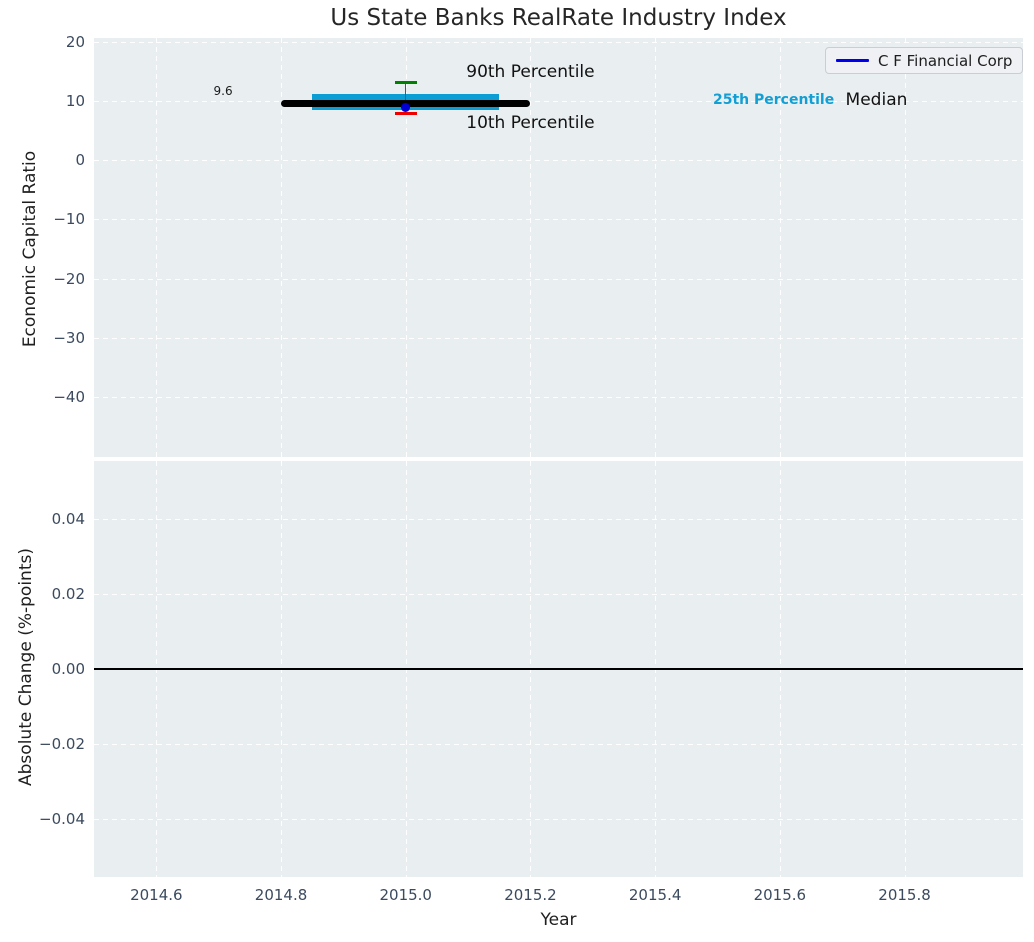 The image size is (1034, 942). I want to click on x-tick-label: 2015.4, so click(655, 895).